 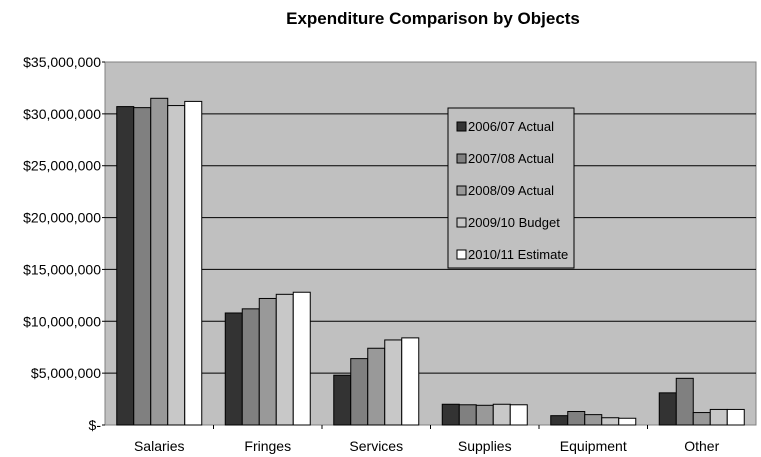 What do you see at coordinates (701, 446) in the screenshot?
I see `x-tick-label: Other` at bounding box center [701, 446].